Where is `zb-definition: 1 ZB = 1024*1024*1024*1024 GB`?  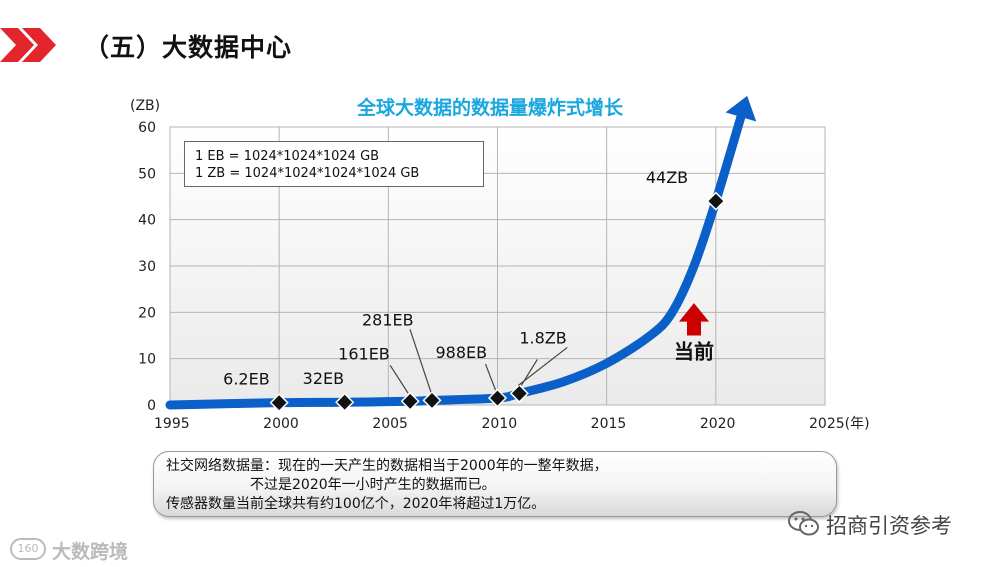 zb-definition: 1 ZB = 1024*1024*1024*1024 GB is located at coordinates (307, 173).